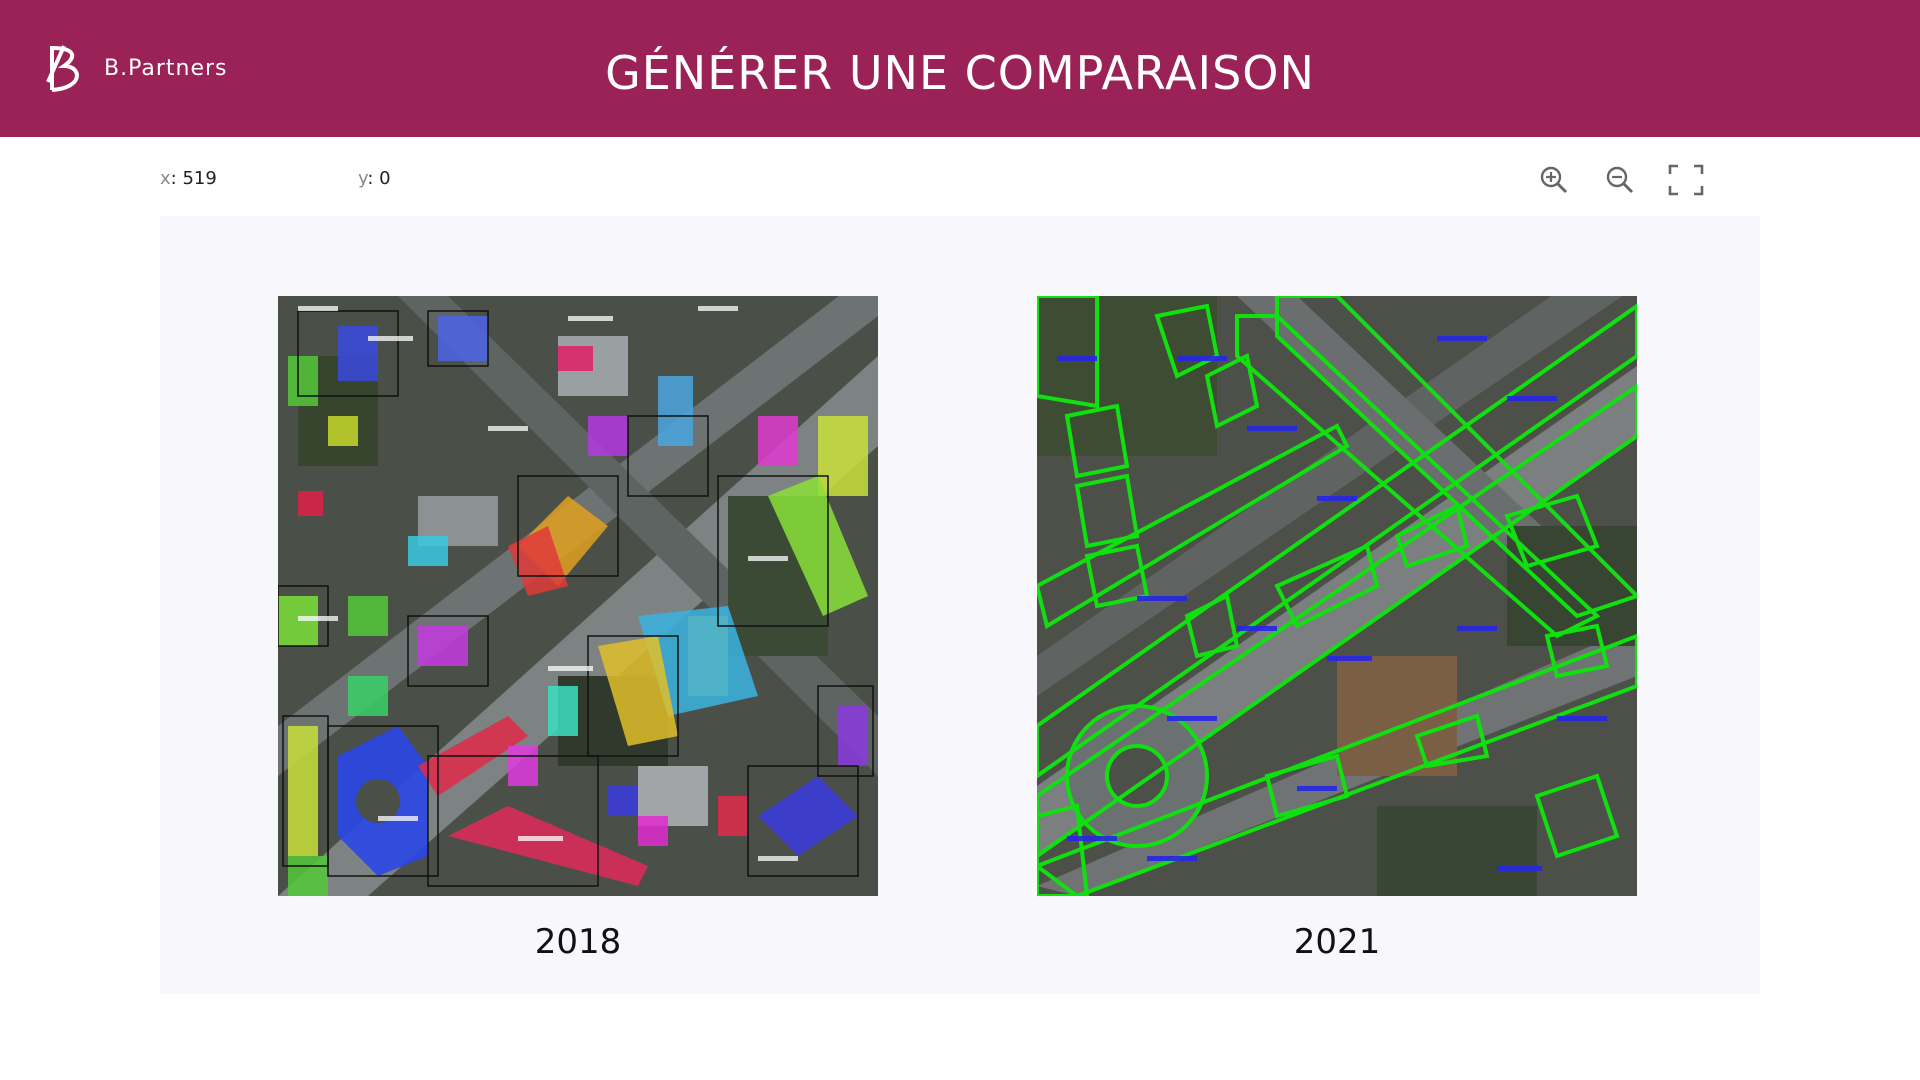  I want to click on brand-logo: B.Partners, so click(136, 68).